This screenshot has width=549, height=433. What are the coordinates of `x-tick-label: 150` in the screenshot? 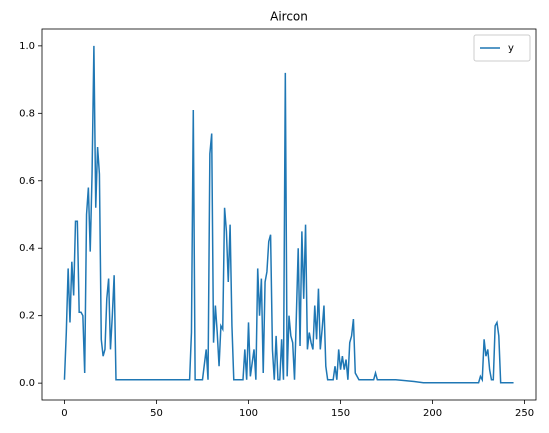 It's located at (340, 413).